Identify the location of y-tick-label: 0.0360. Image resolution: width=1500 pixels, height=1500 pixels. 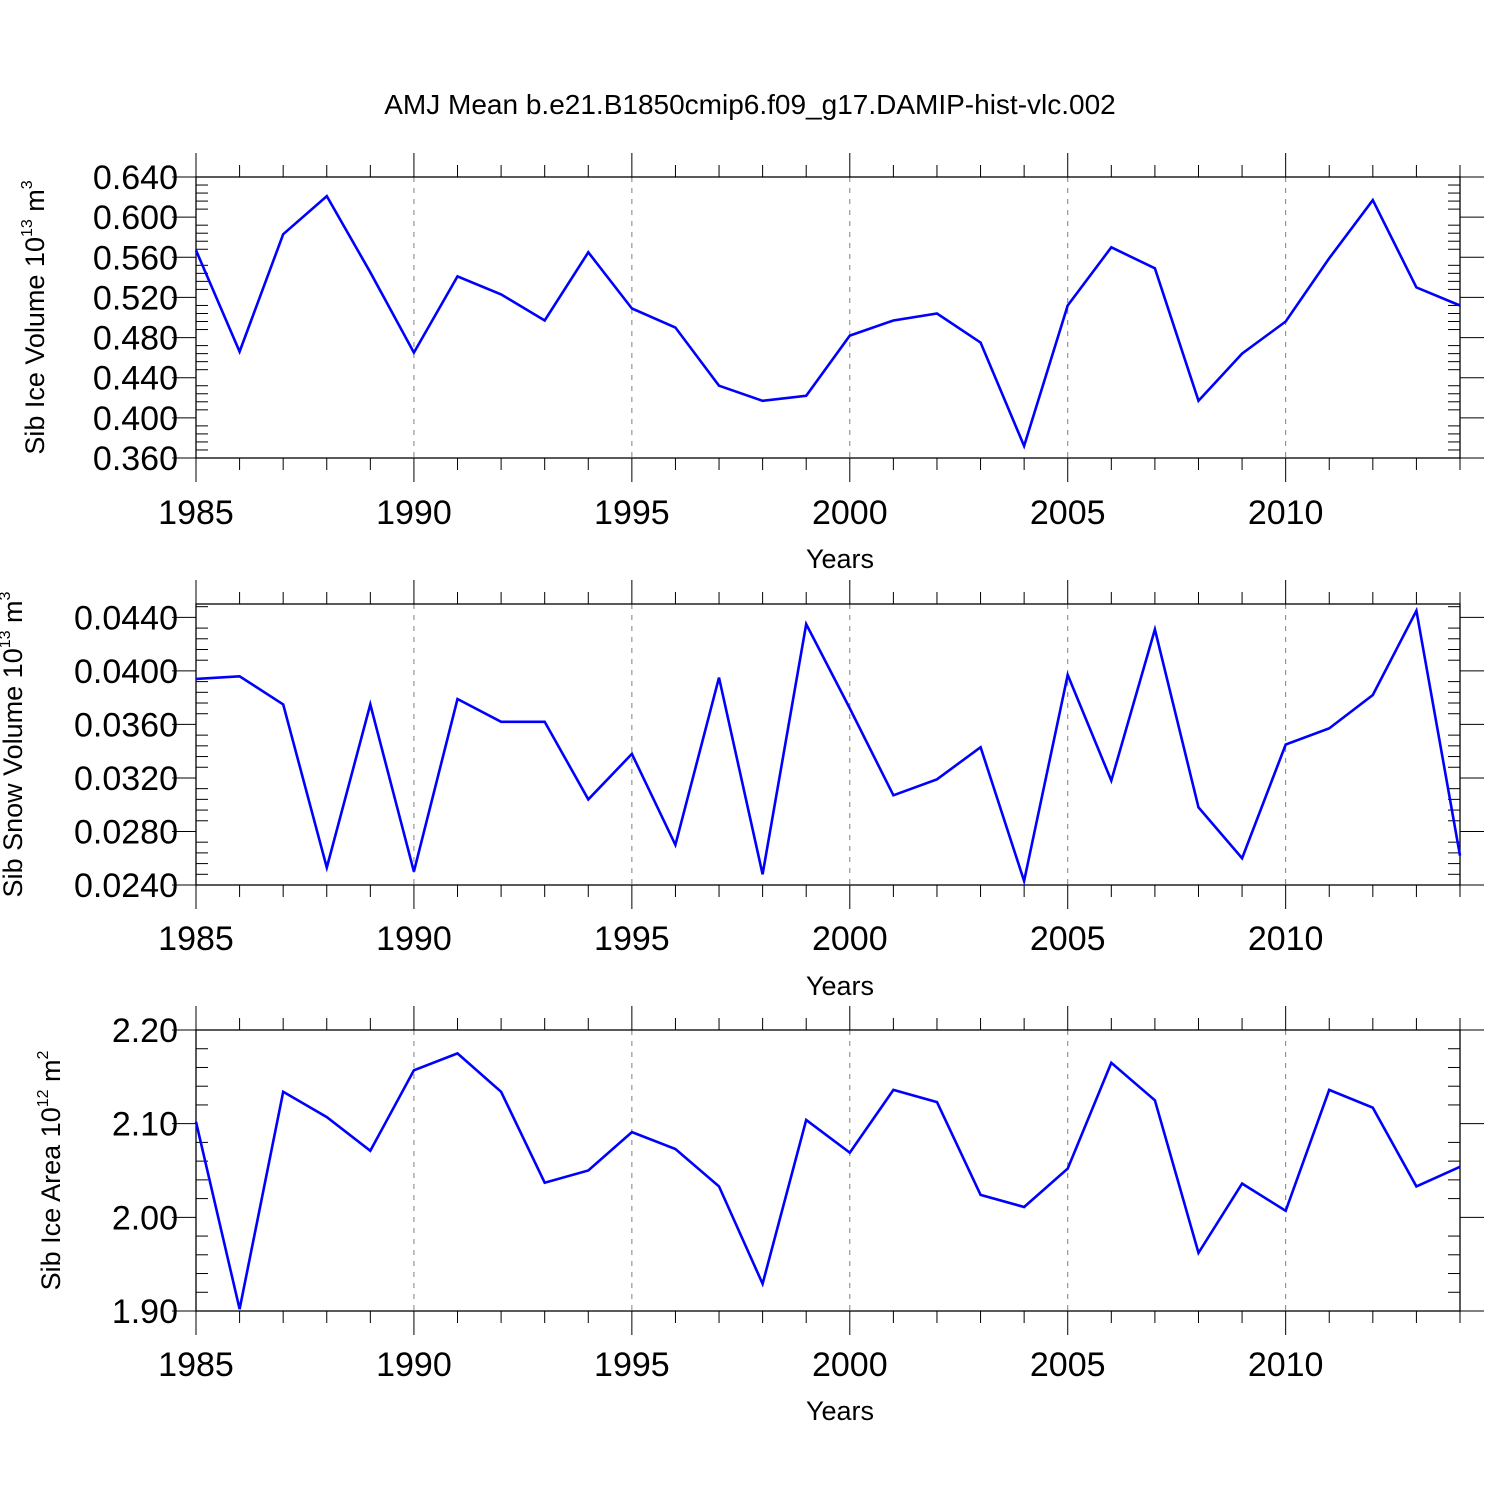
(126, 725).